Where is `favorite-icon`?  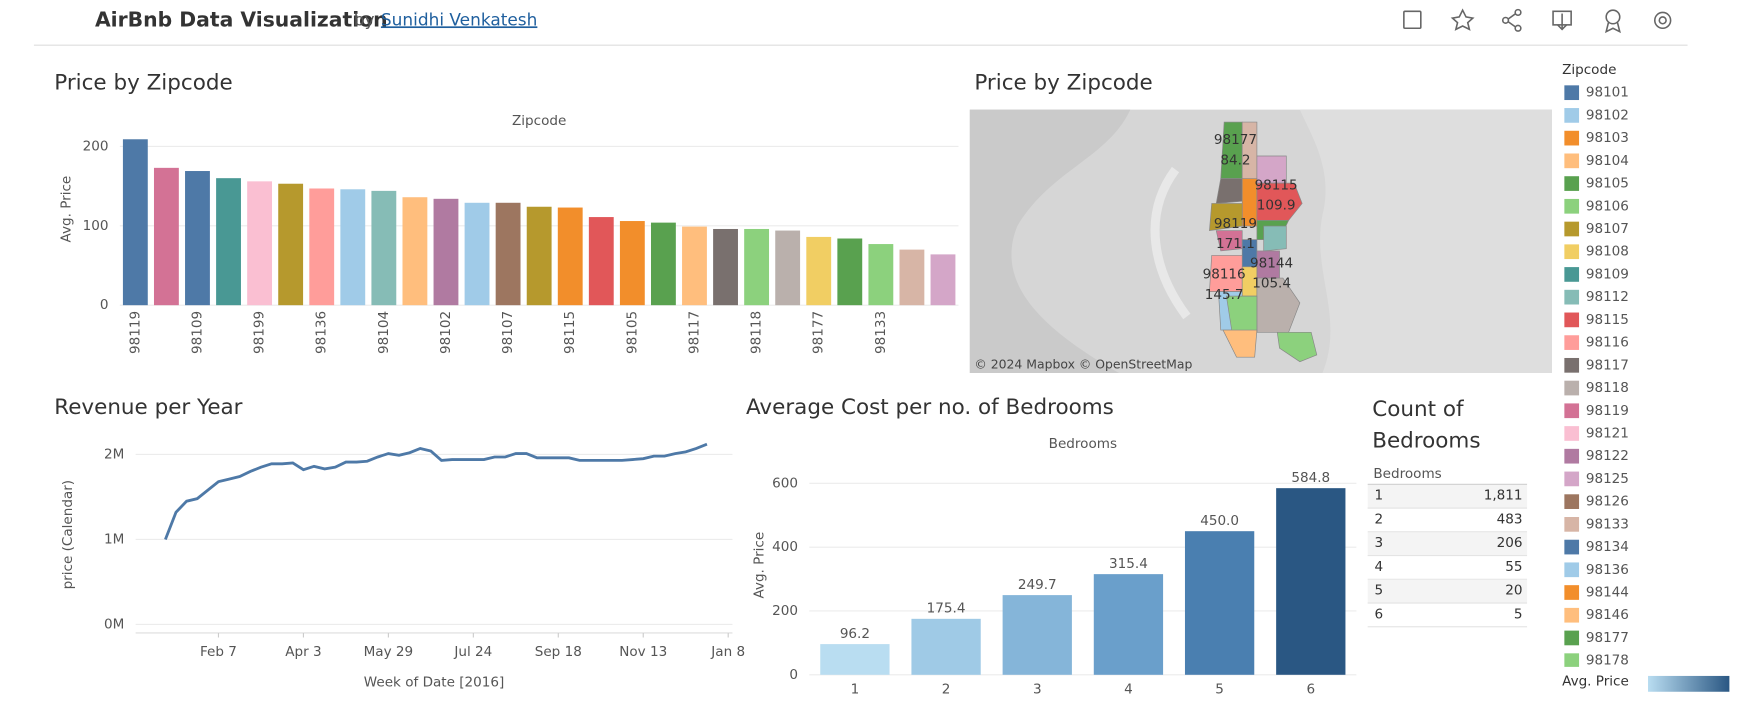
favorite-icon is located at coordinates (1462, 19).